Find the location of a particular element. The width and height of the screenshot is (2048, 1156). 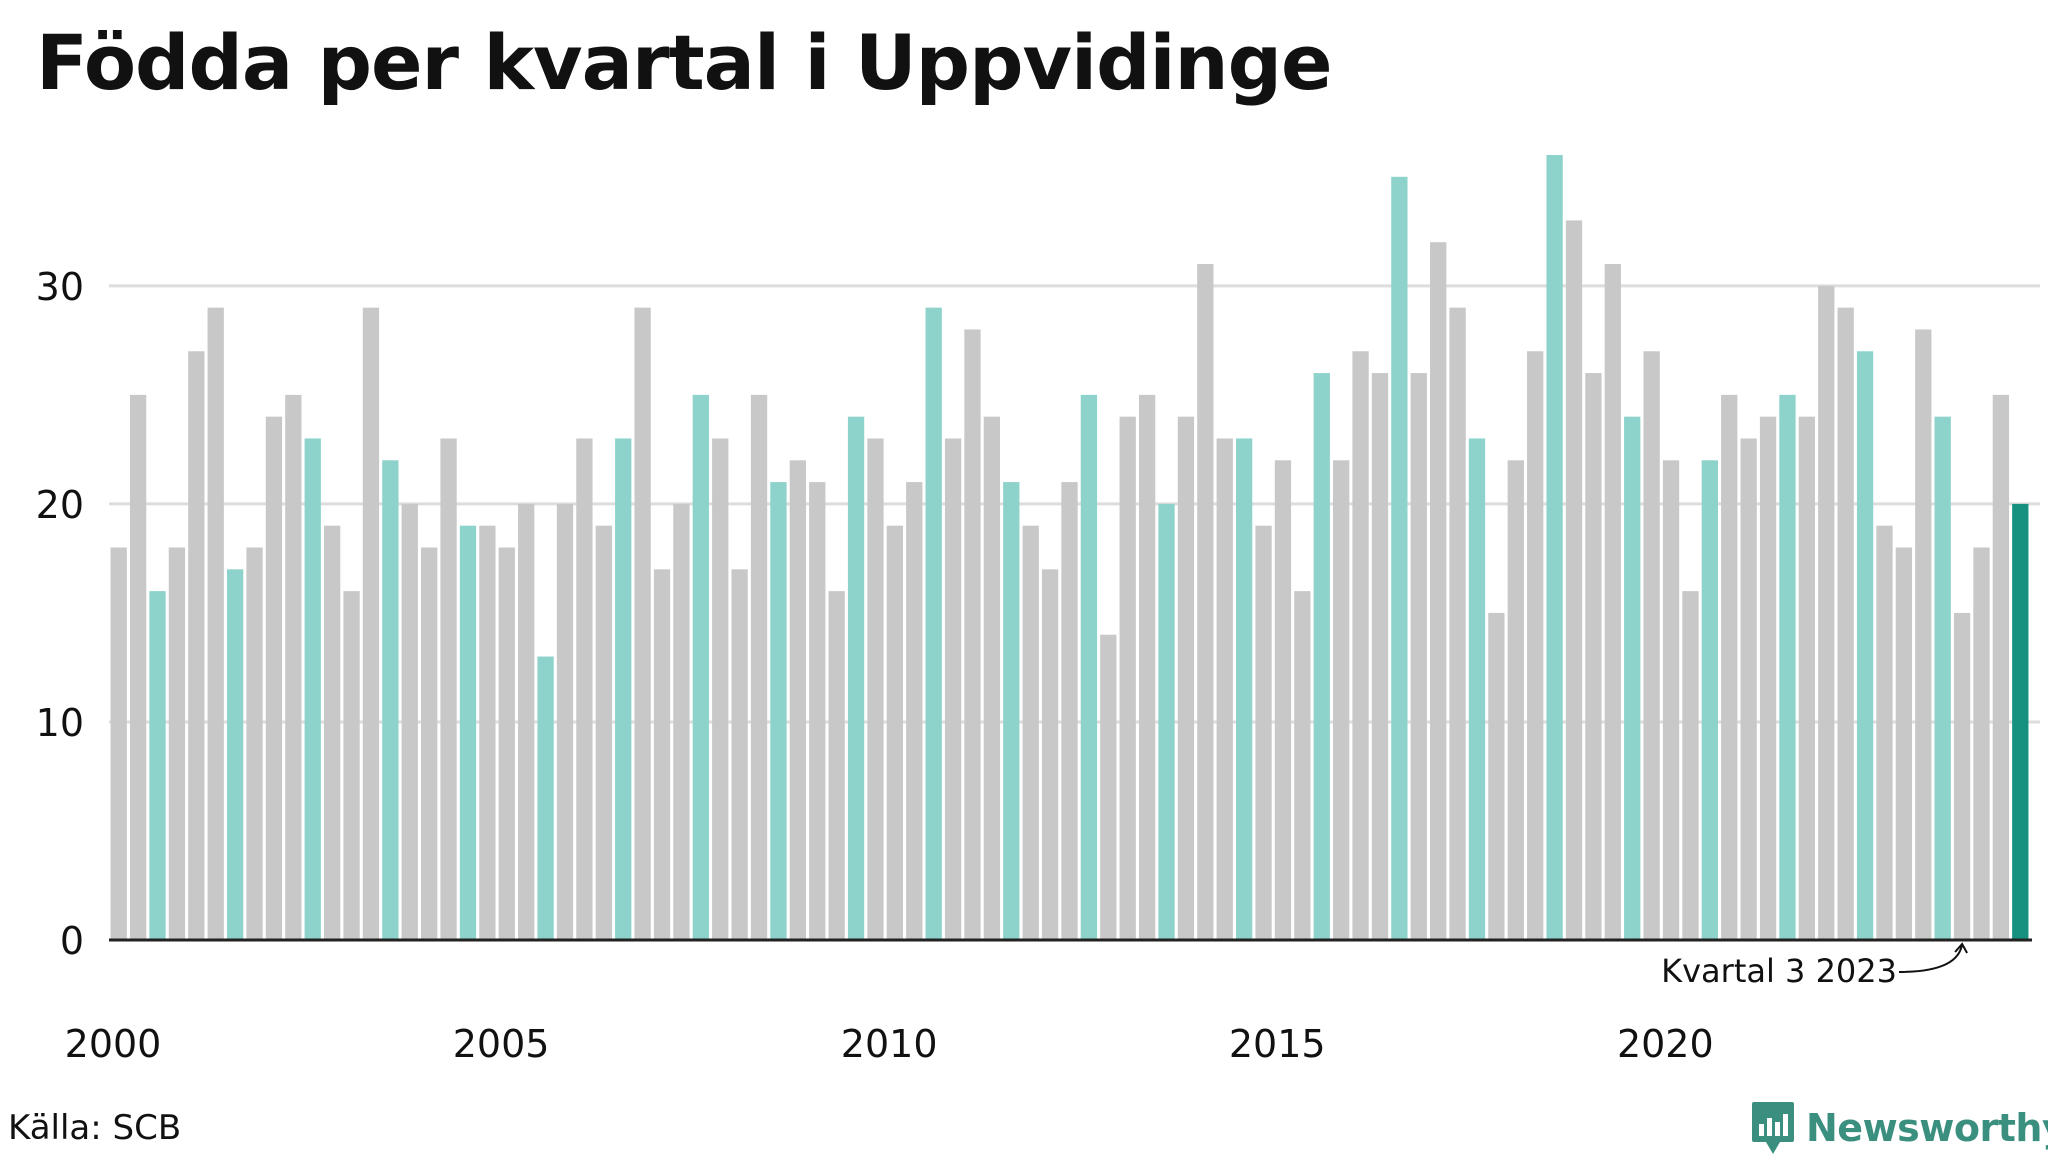

x-axis-ticks: 2000 2005 2010 2015 2020 is located at coordinates (889, 1044).